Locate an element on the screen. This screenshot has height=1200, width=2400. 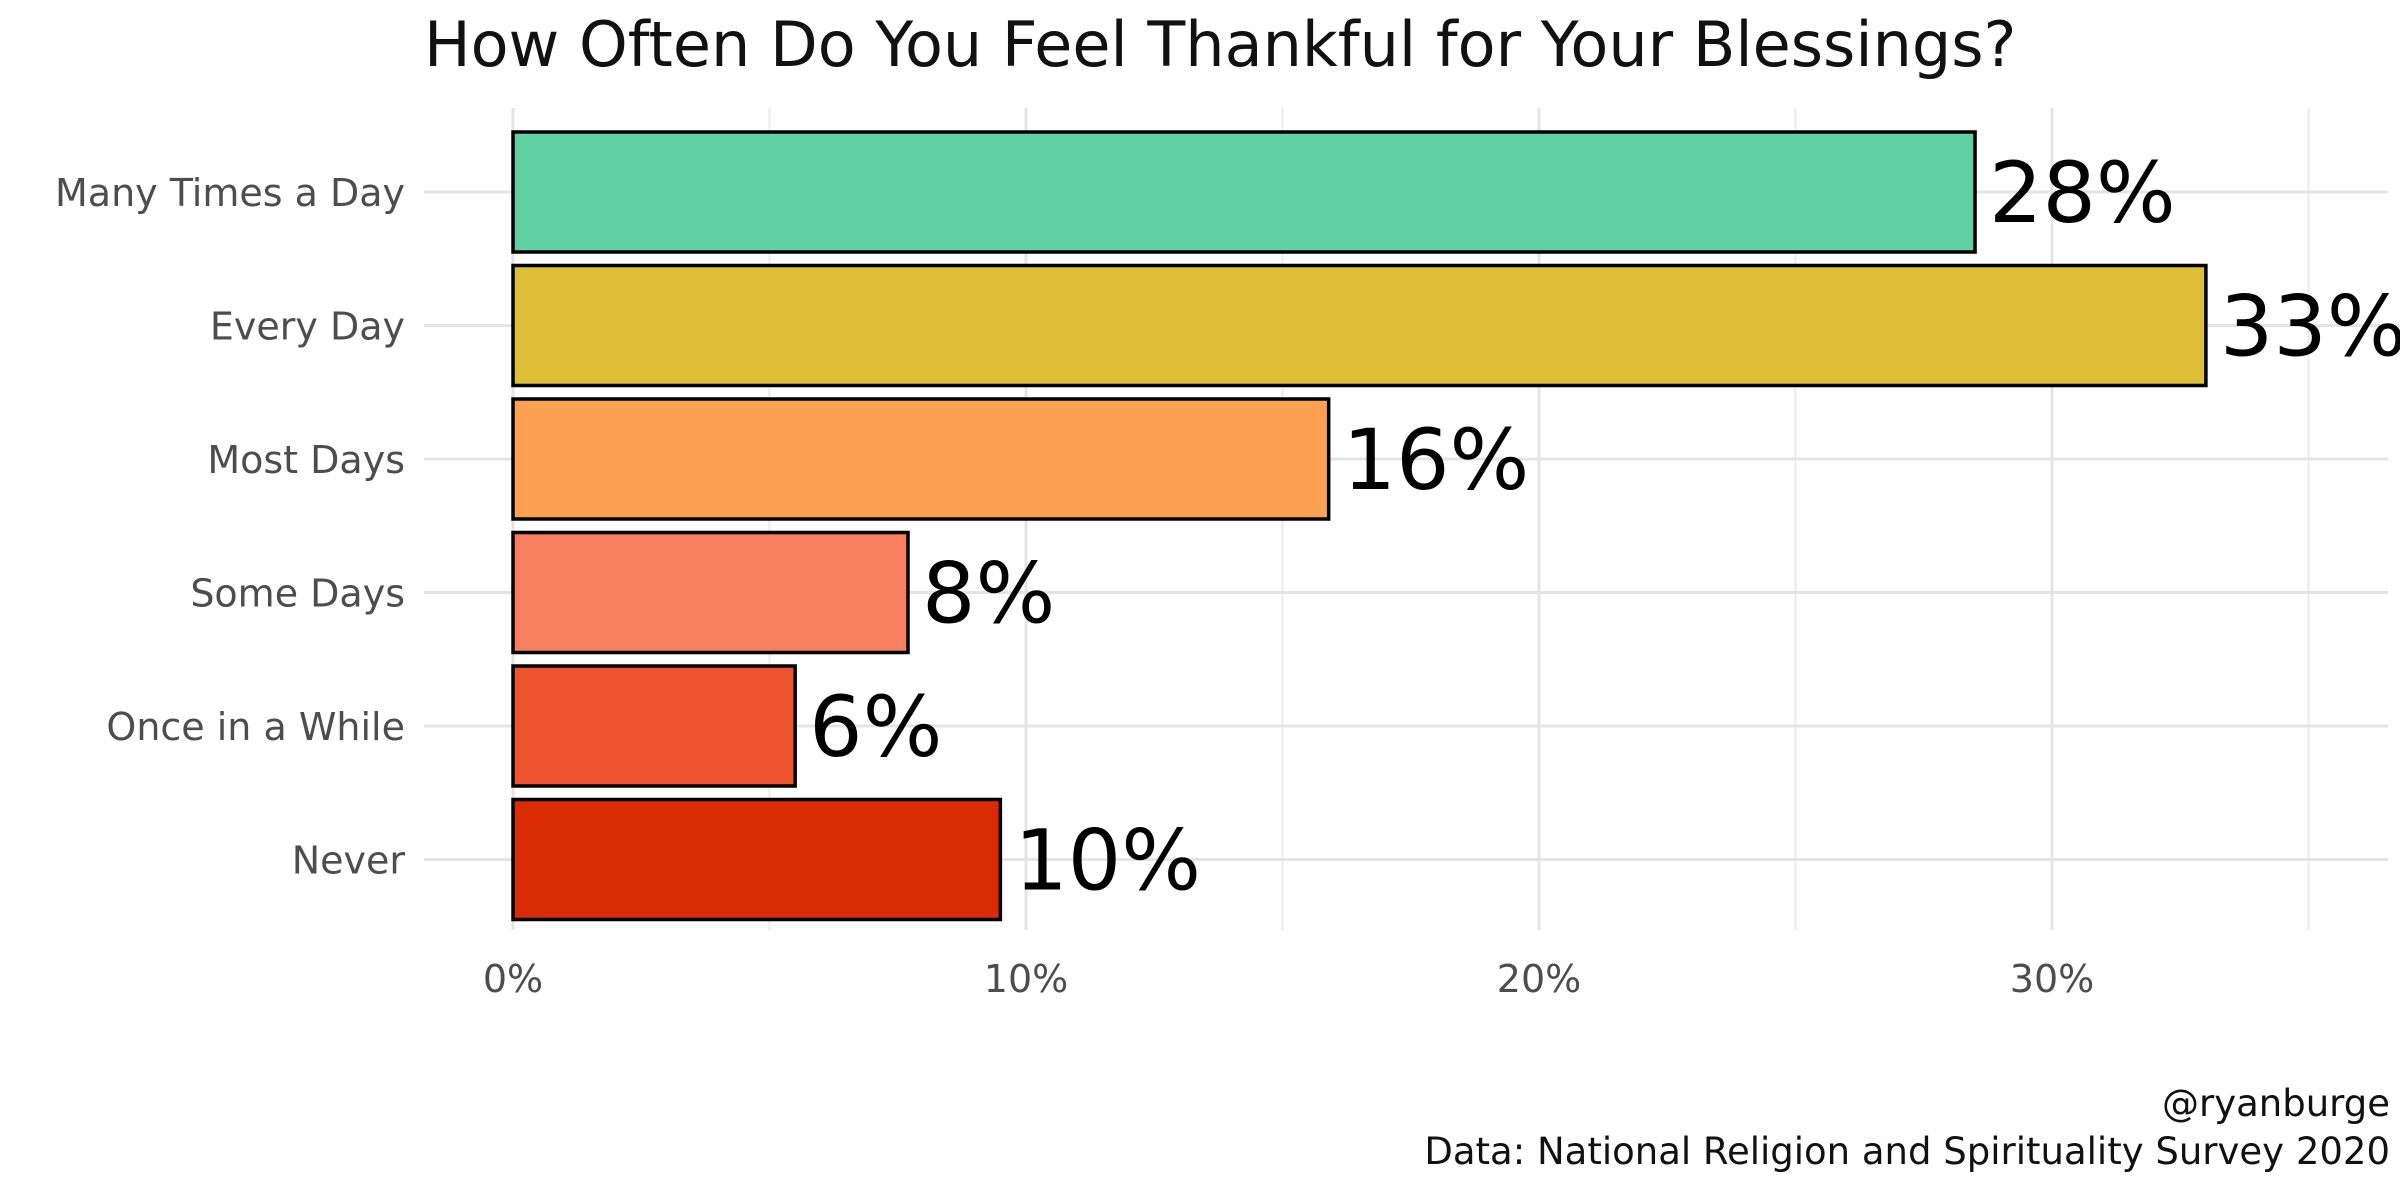
data-label: 16% is located at coordinates (1436, 460).